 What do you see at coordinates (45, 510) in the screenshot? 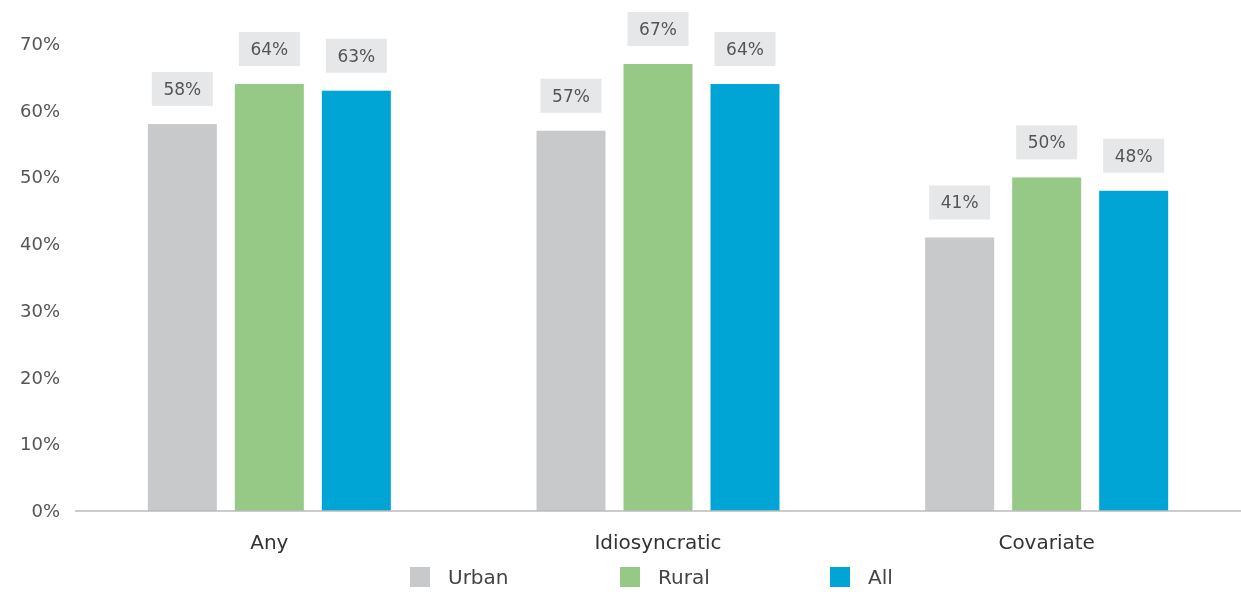
I see `y-tick-label: 0%` at bounding box center [45, 510].